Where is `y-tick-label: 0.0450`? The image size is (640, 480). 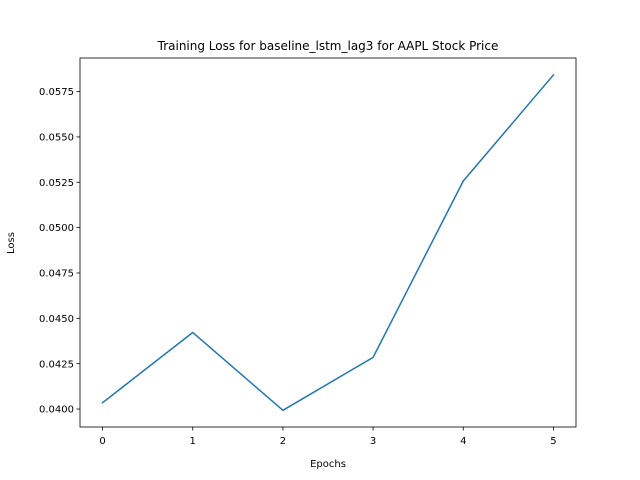 y-tick-label: 0.0450 is located at coordinates (56, 319).